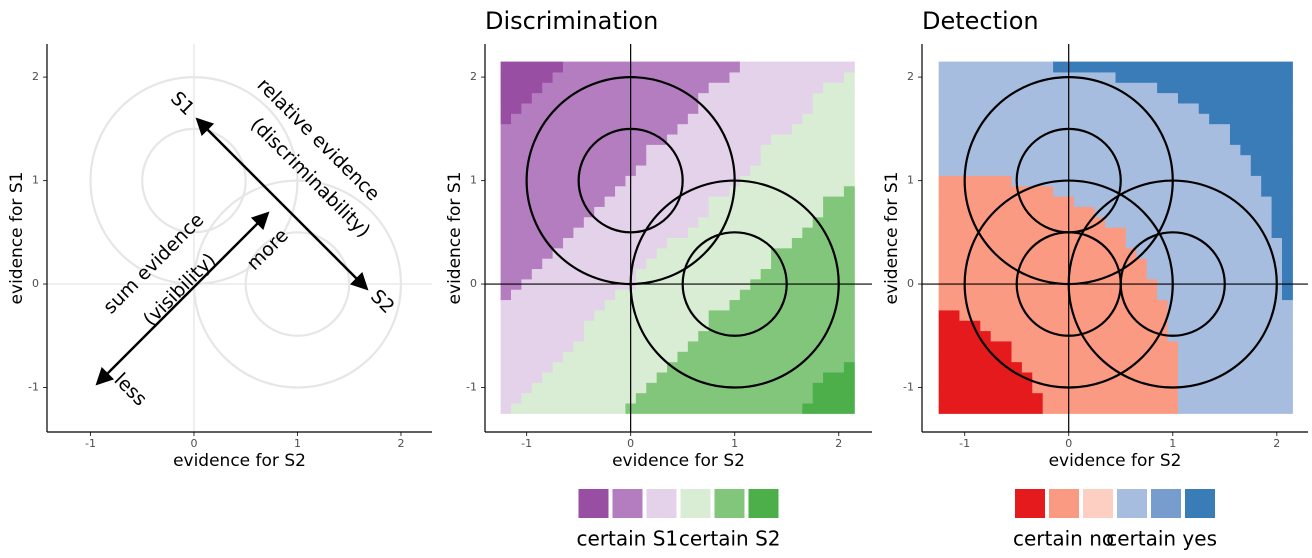  Describe the element at coordinates (908, 387) in the screenshot. I see `y-tick-label: -1` at that location.